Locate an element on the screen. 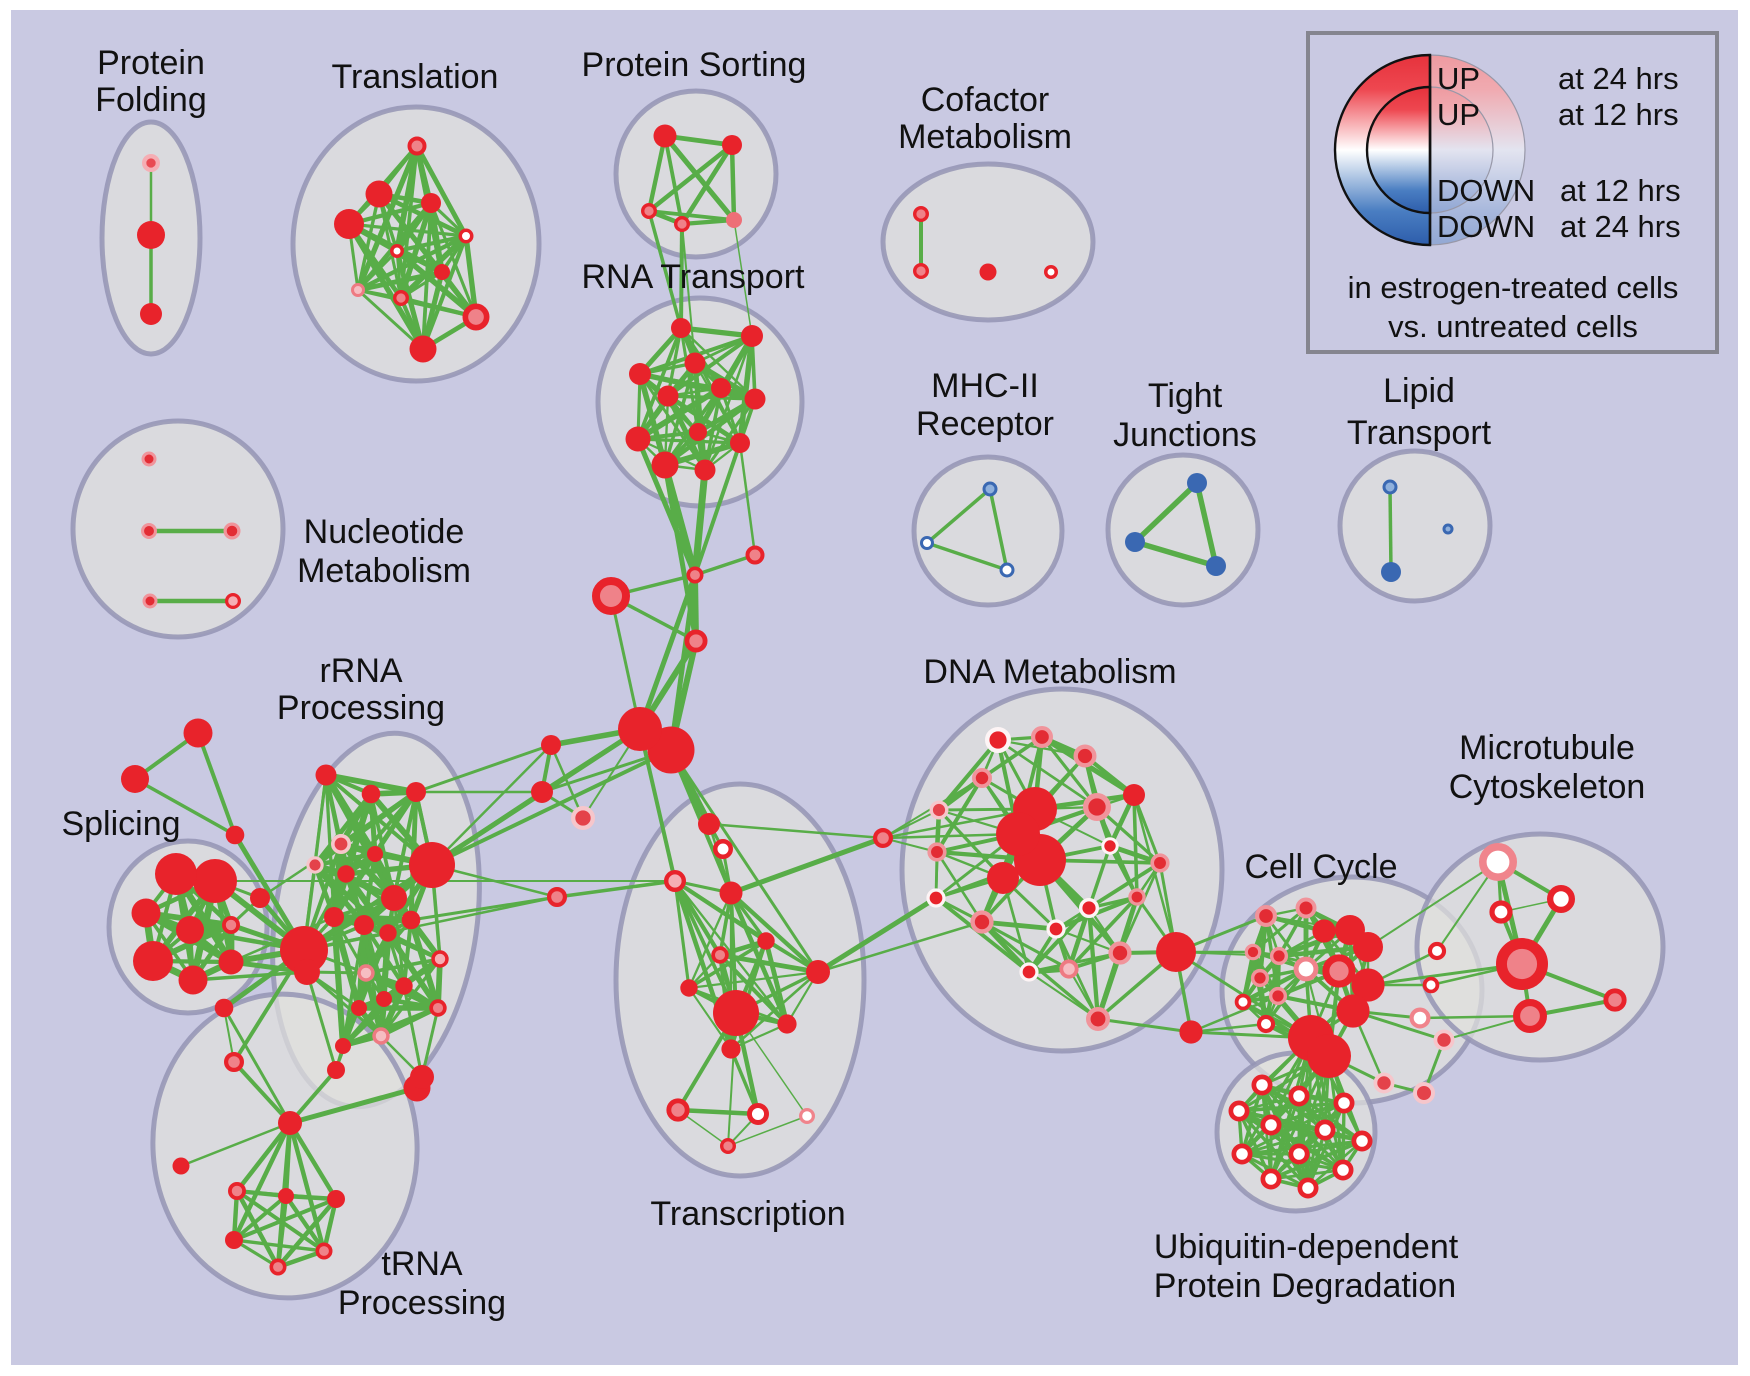  svg-text: DNA Metabolism is located at coordinates (1049, 672).